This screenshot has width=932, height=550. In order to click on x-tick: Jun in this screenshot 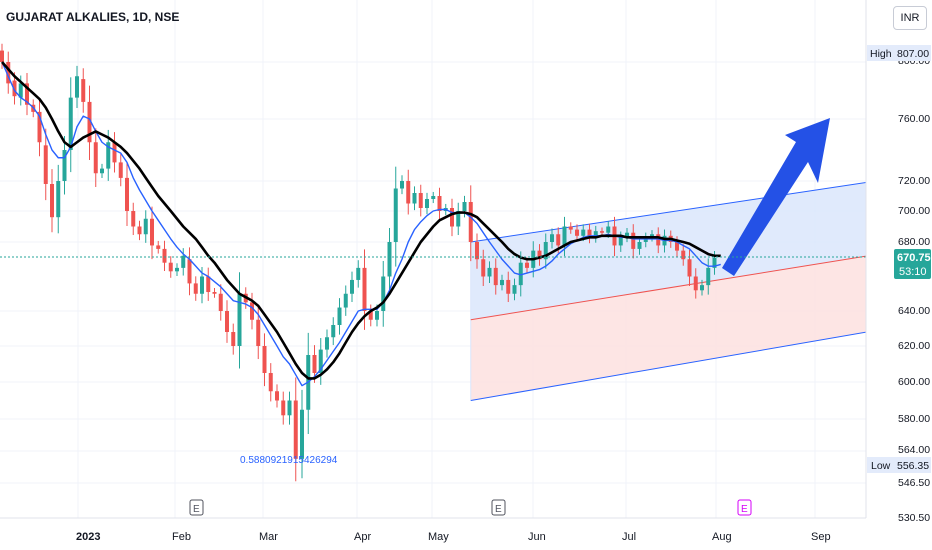, I will do `click(537, 537)`.